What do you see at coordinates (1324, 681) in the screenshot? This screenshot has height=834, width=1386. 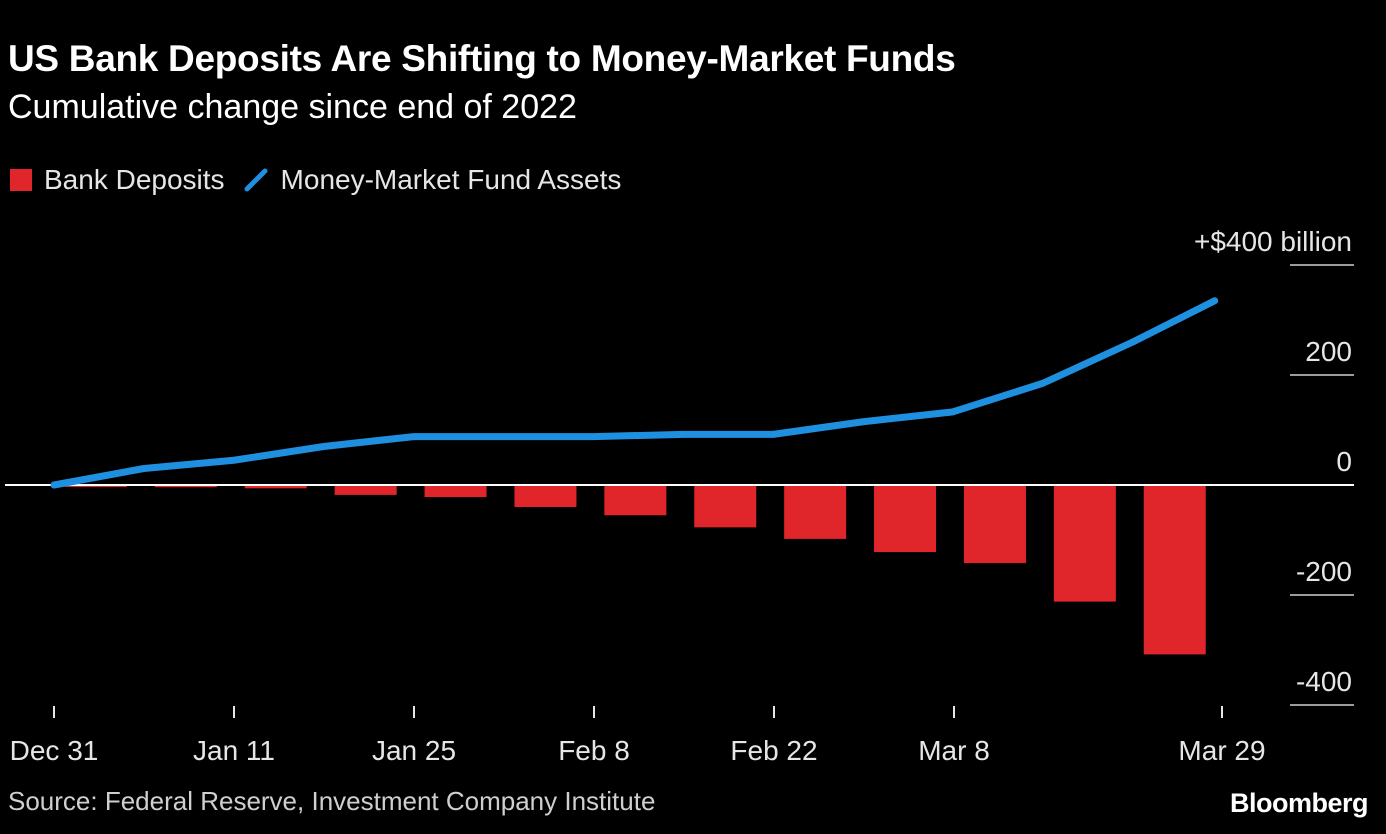 I see `y-tick-label: -400` at bounding box center [1324, 681].